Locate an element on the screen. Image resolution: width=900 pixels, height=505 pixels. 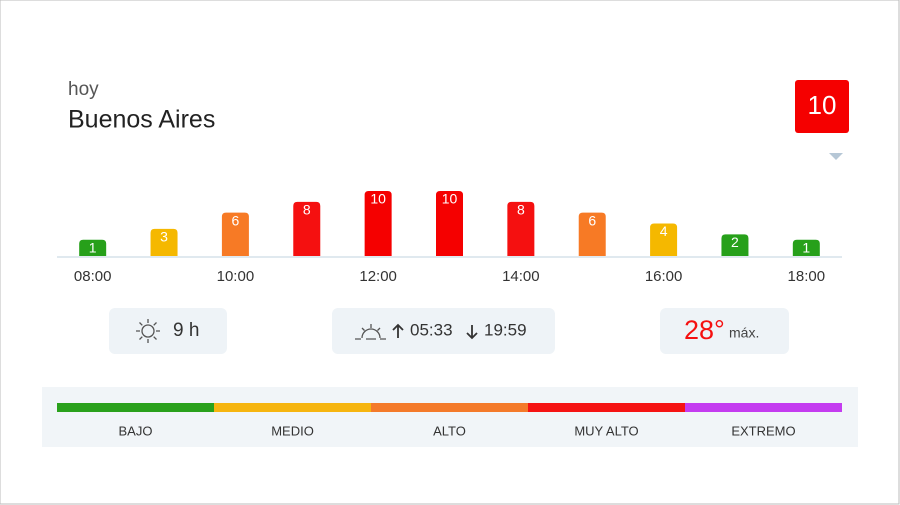
x-tick-label: 14:00 is located at coordinates (521, 276).